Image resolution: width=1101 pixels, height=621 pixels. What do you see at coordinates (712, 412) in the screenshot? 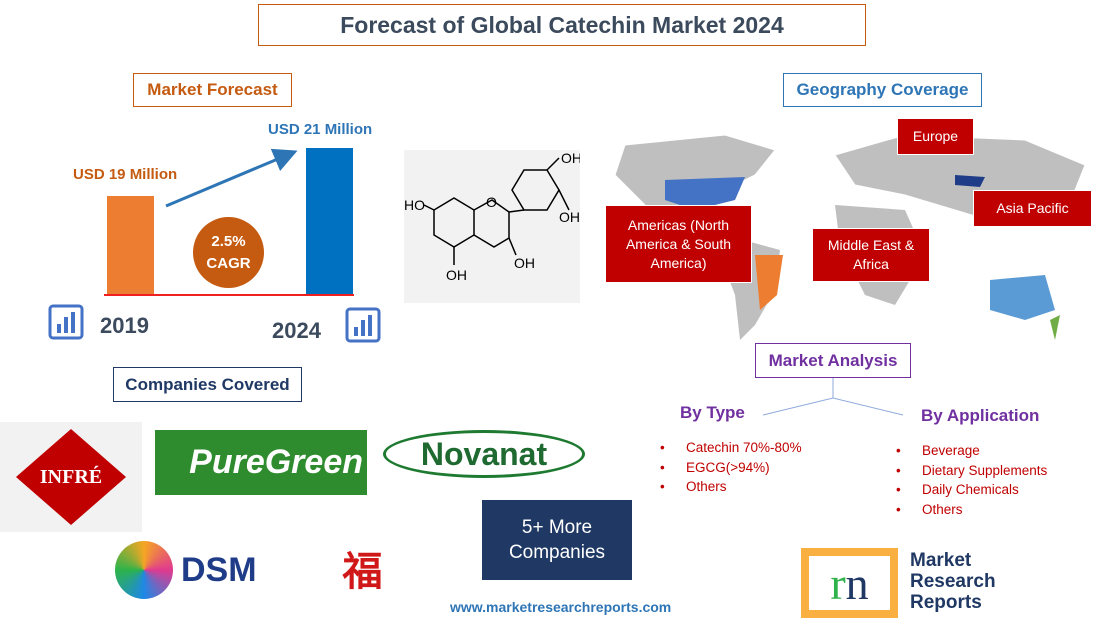
I see `by-type-heading: By Type` at bounding box center [712, 412].